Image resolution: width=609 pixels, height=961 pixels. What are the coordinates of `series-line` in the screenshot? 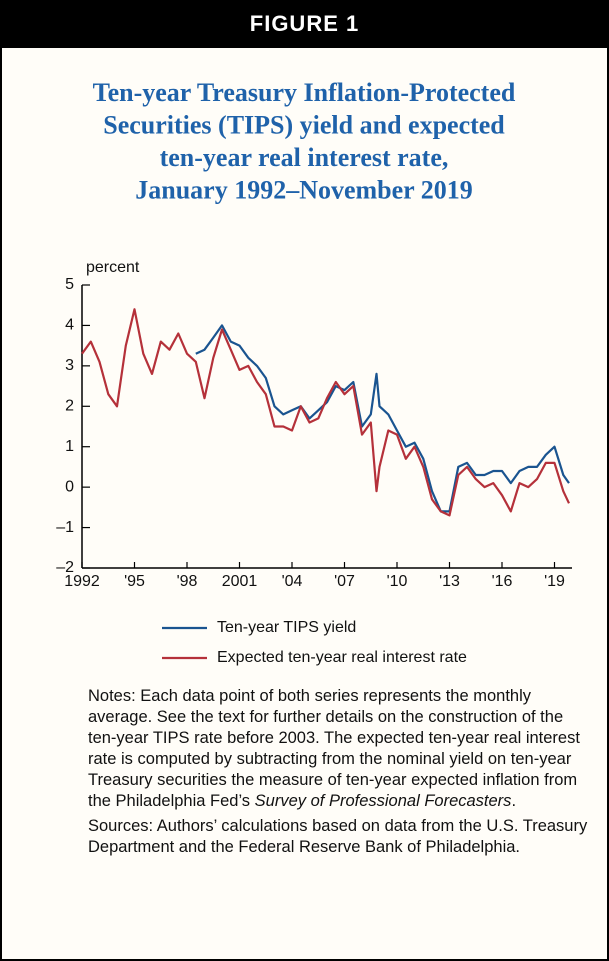 It's located at (382, 418).